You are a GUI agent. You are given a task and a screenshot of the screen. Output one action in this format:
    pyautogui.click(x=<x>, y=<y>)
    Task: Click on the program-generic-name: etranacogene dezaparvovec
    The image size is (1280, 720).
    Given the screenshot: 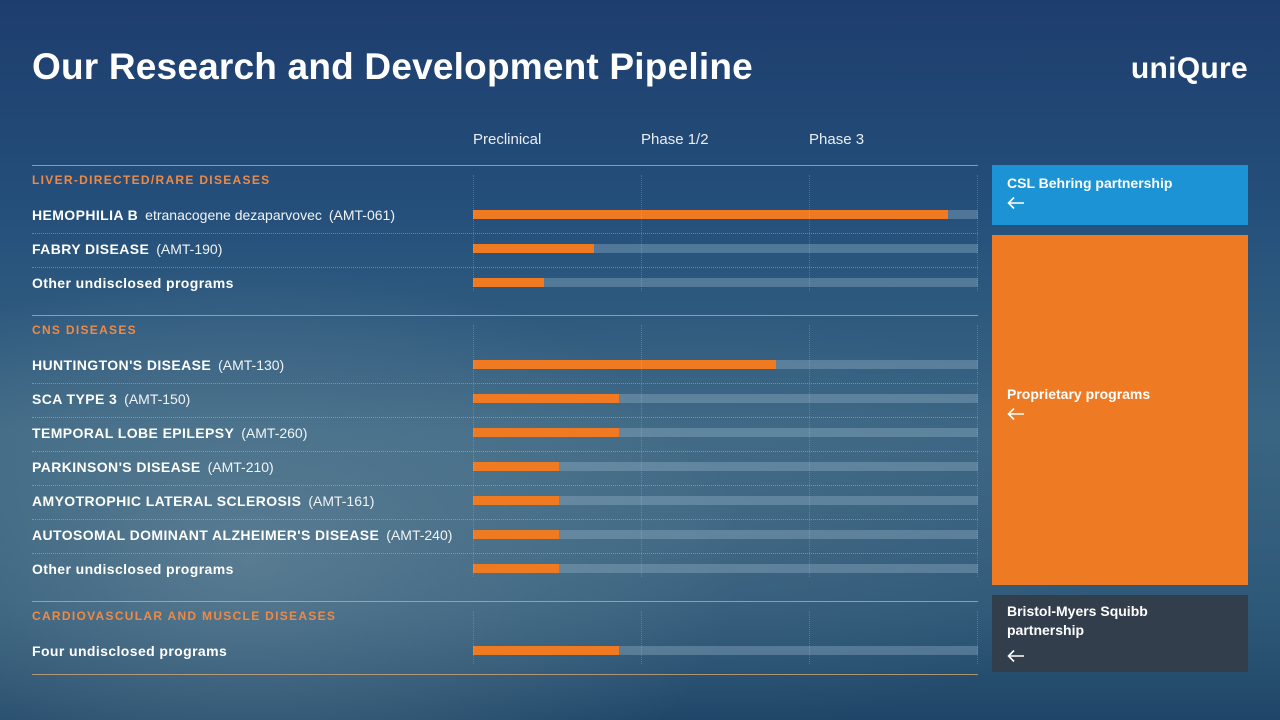 What is the action you would take?
    pyautogui.click(x=233, y=215)
    